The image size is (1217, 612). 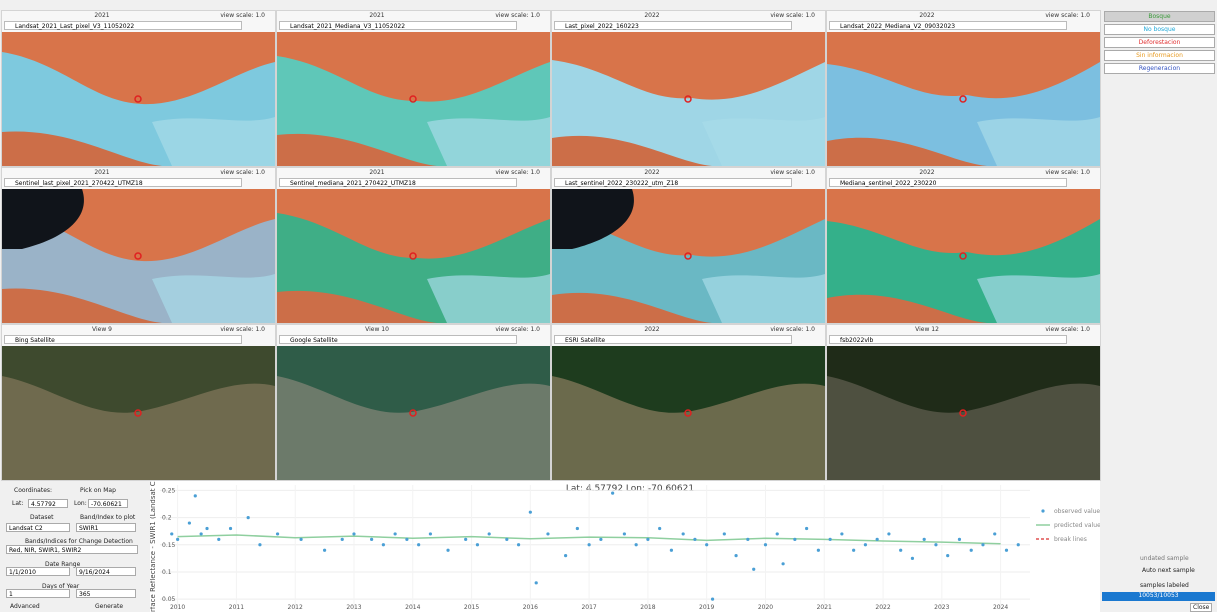 I want to click on y-tick-label: 0.15, so click(x=169, y=545).